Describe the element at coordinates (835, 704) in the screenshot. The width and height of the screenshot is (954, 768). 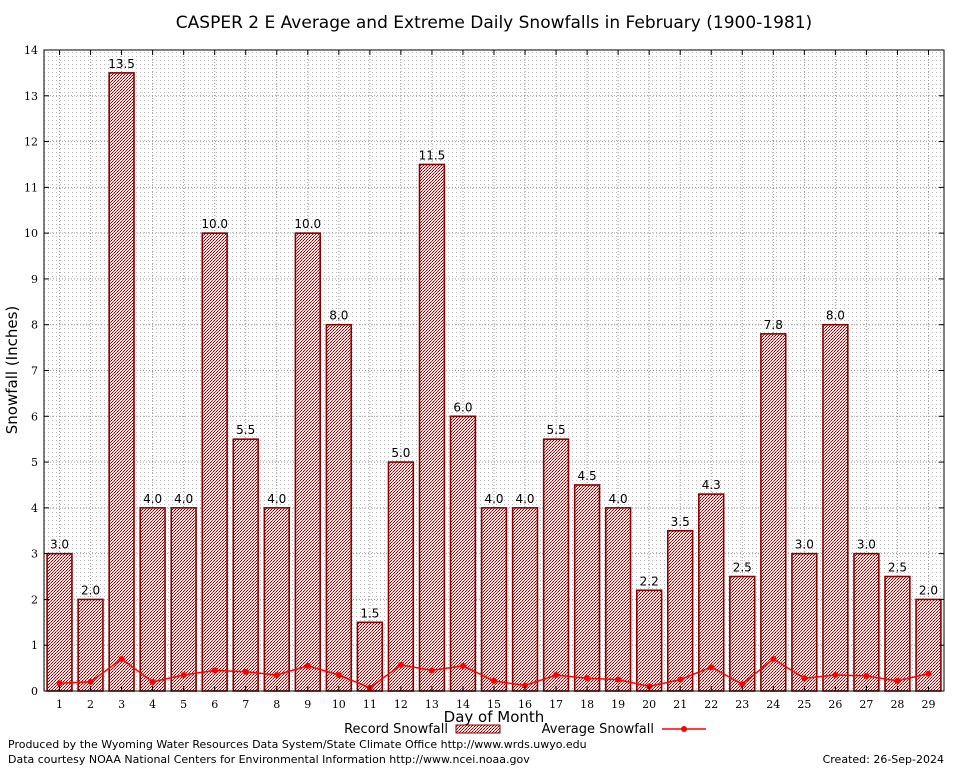
I see `x-tick-label: 26` at that location.